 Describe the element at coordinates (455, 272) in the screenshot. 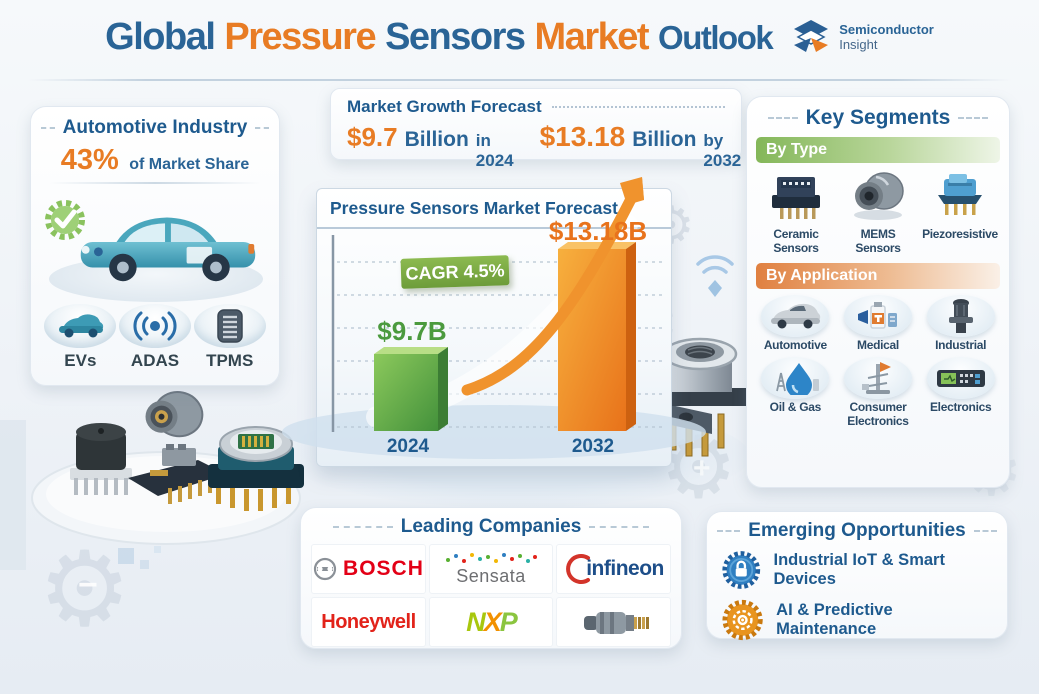

I see `cagr-badge: CAGR 4.5%` at that location.